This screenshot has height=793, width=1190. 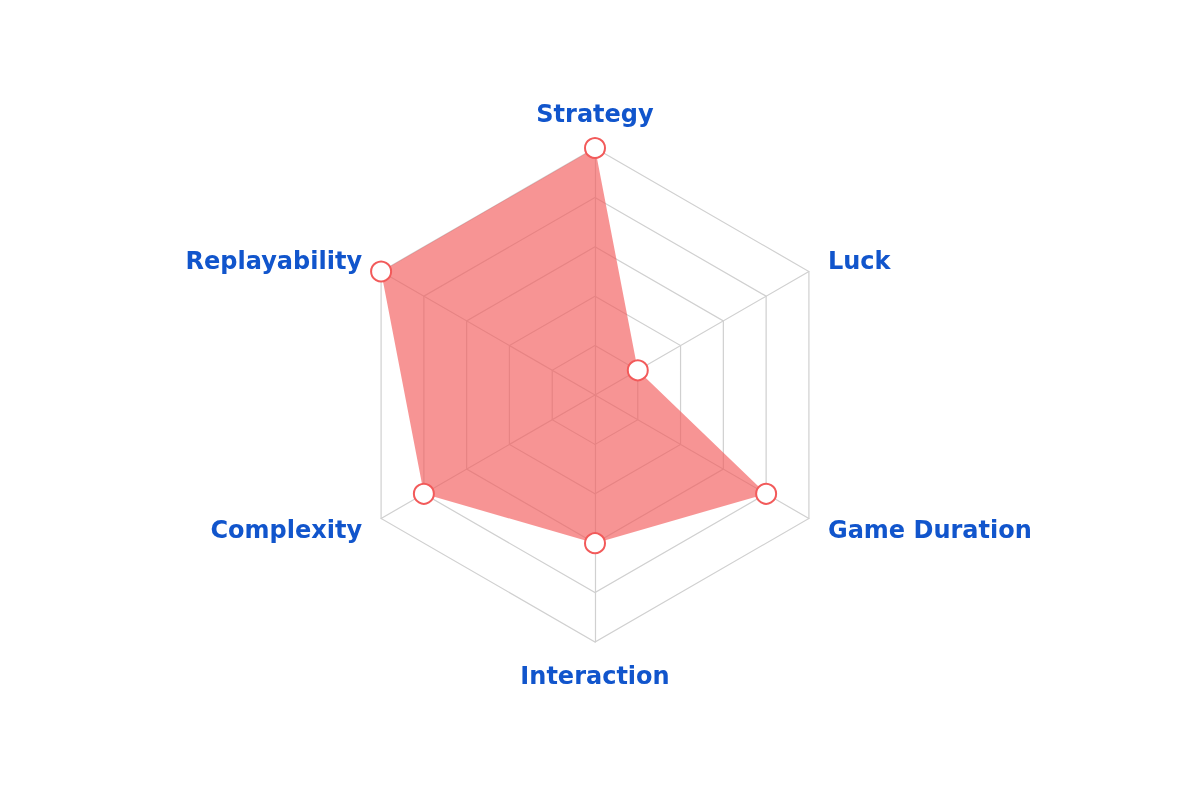 I want to click on spoke-label: Strategy, so click(x=595, y=114).